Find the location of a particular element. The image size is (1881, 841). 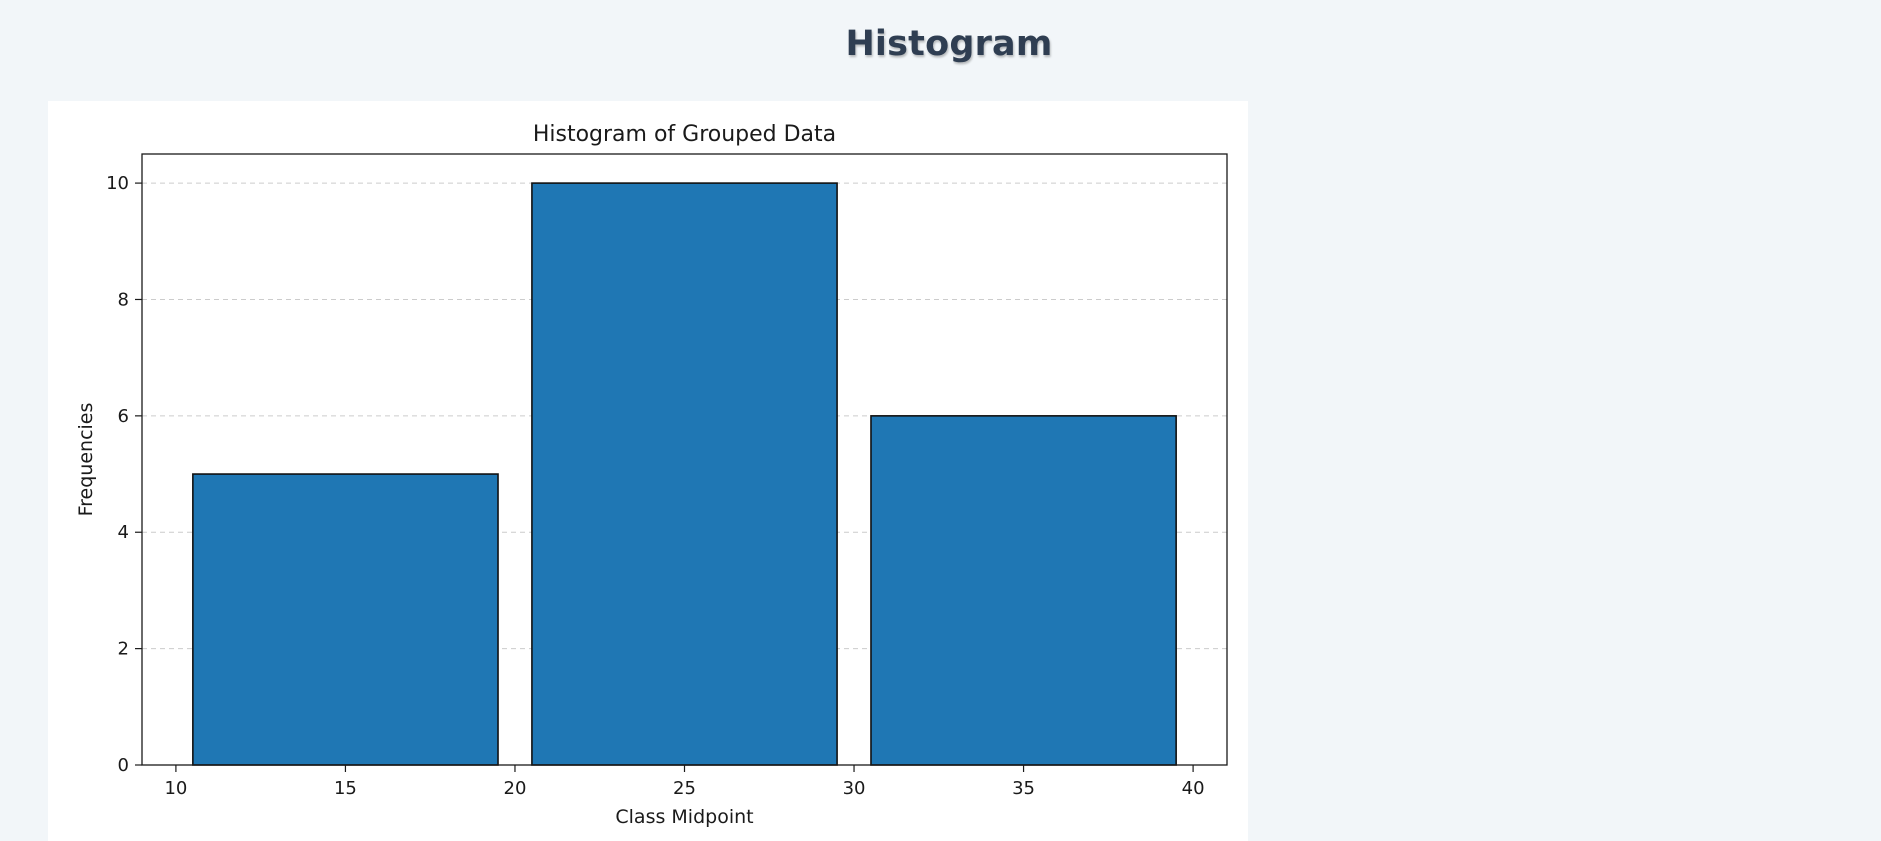

y-axis-label: Frequencies is located at coordinates (86, 460).